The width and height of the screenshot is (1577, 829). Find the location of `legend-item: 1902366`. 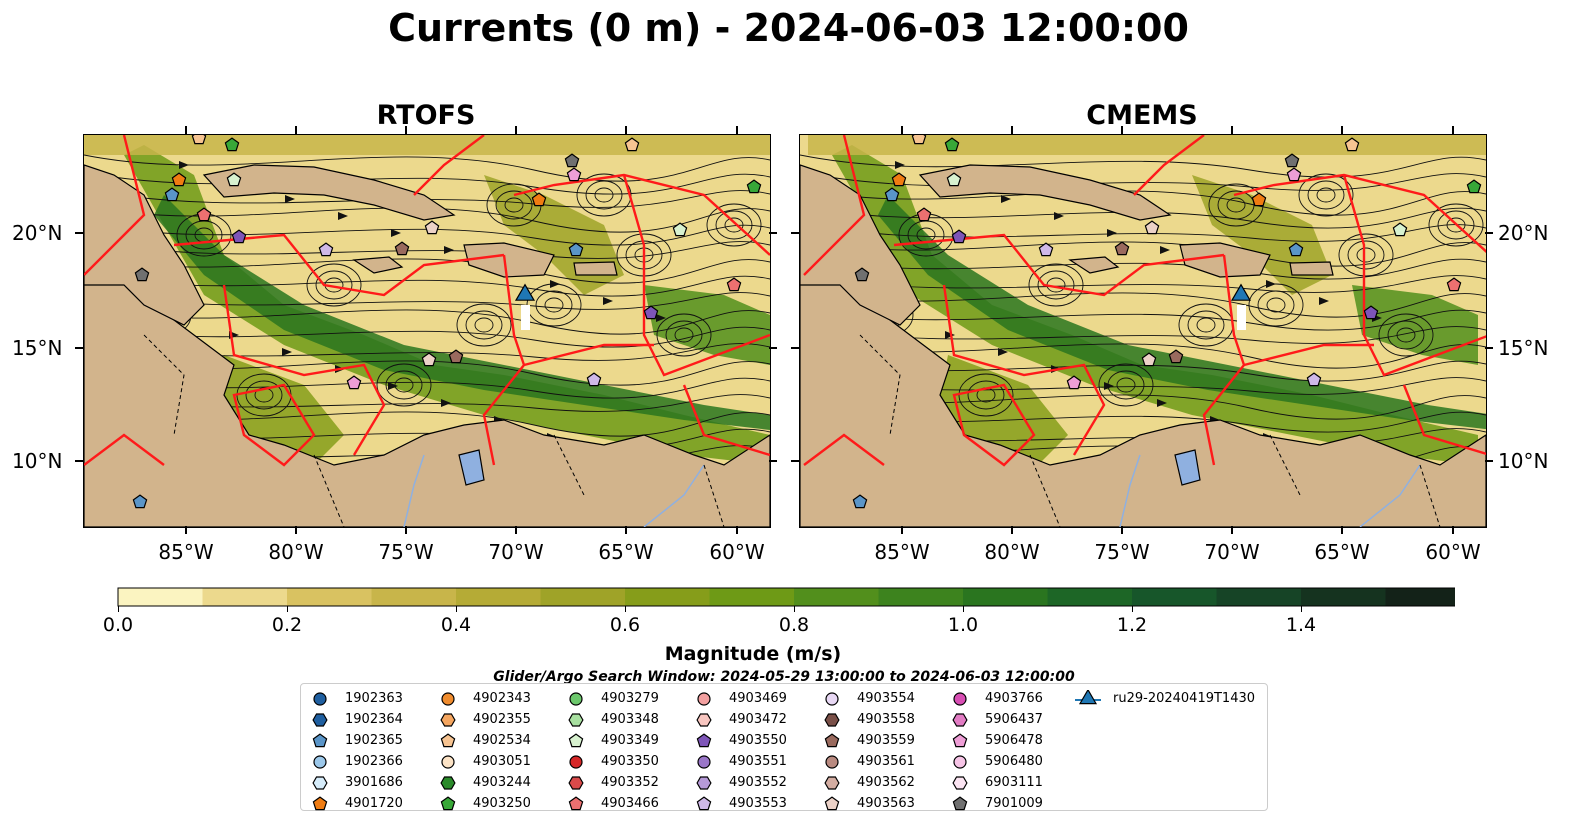

legend-item: 1902366 is located at coordinates (355, 761).